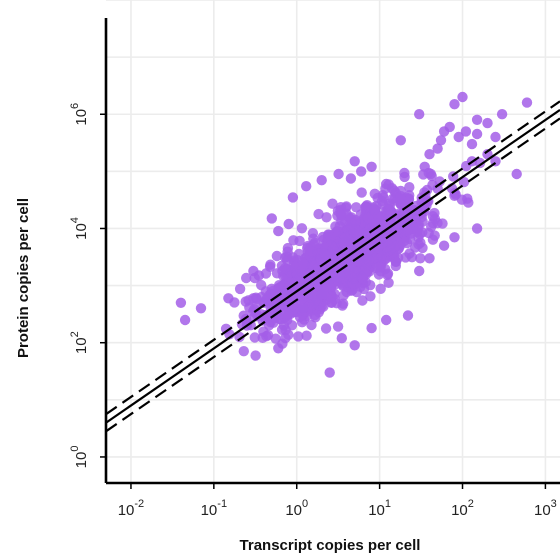  What do you see at coordinates (131, 508) in the screenshot?
I see `x-tick-label: 10⁻²` at bounding box center [131, 508].